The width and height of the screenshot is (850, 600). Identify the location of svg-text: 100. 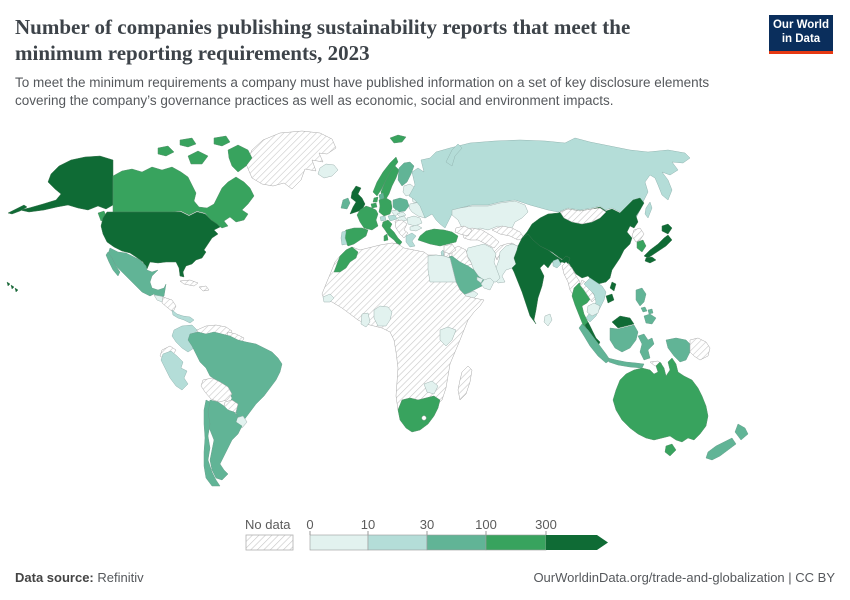
(486, 524).